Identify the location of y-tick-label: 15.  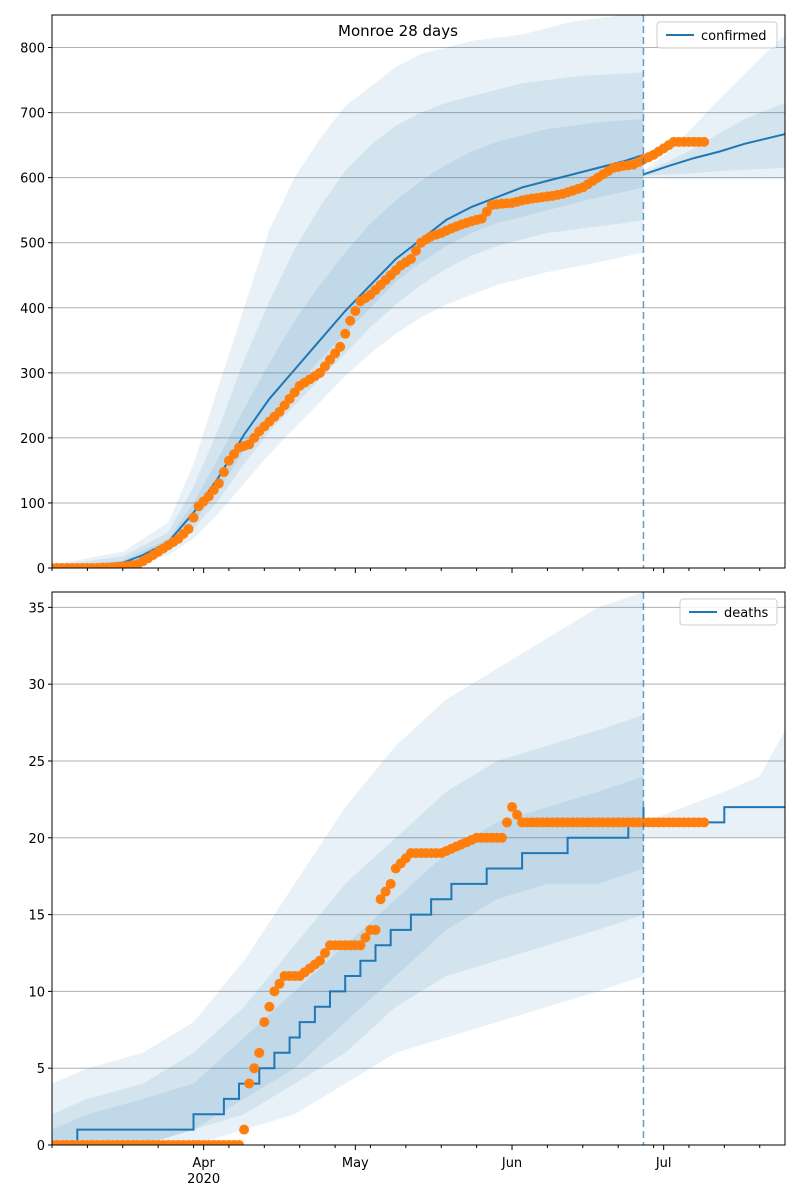
(36, 916).